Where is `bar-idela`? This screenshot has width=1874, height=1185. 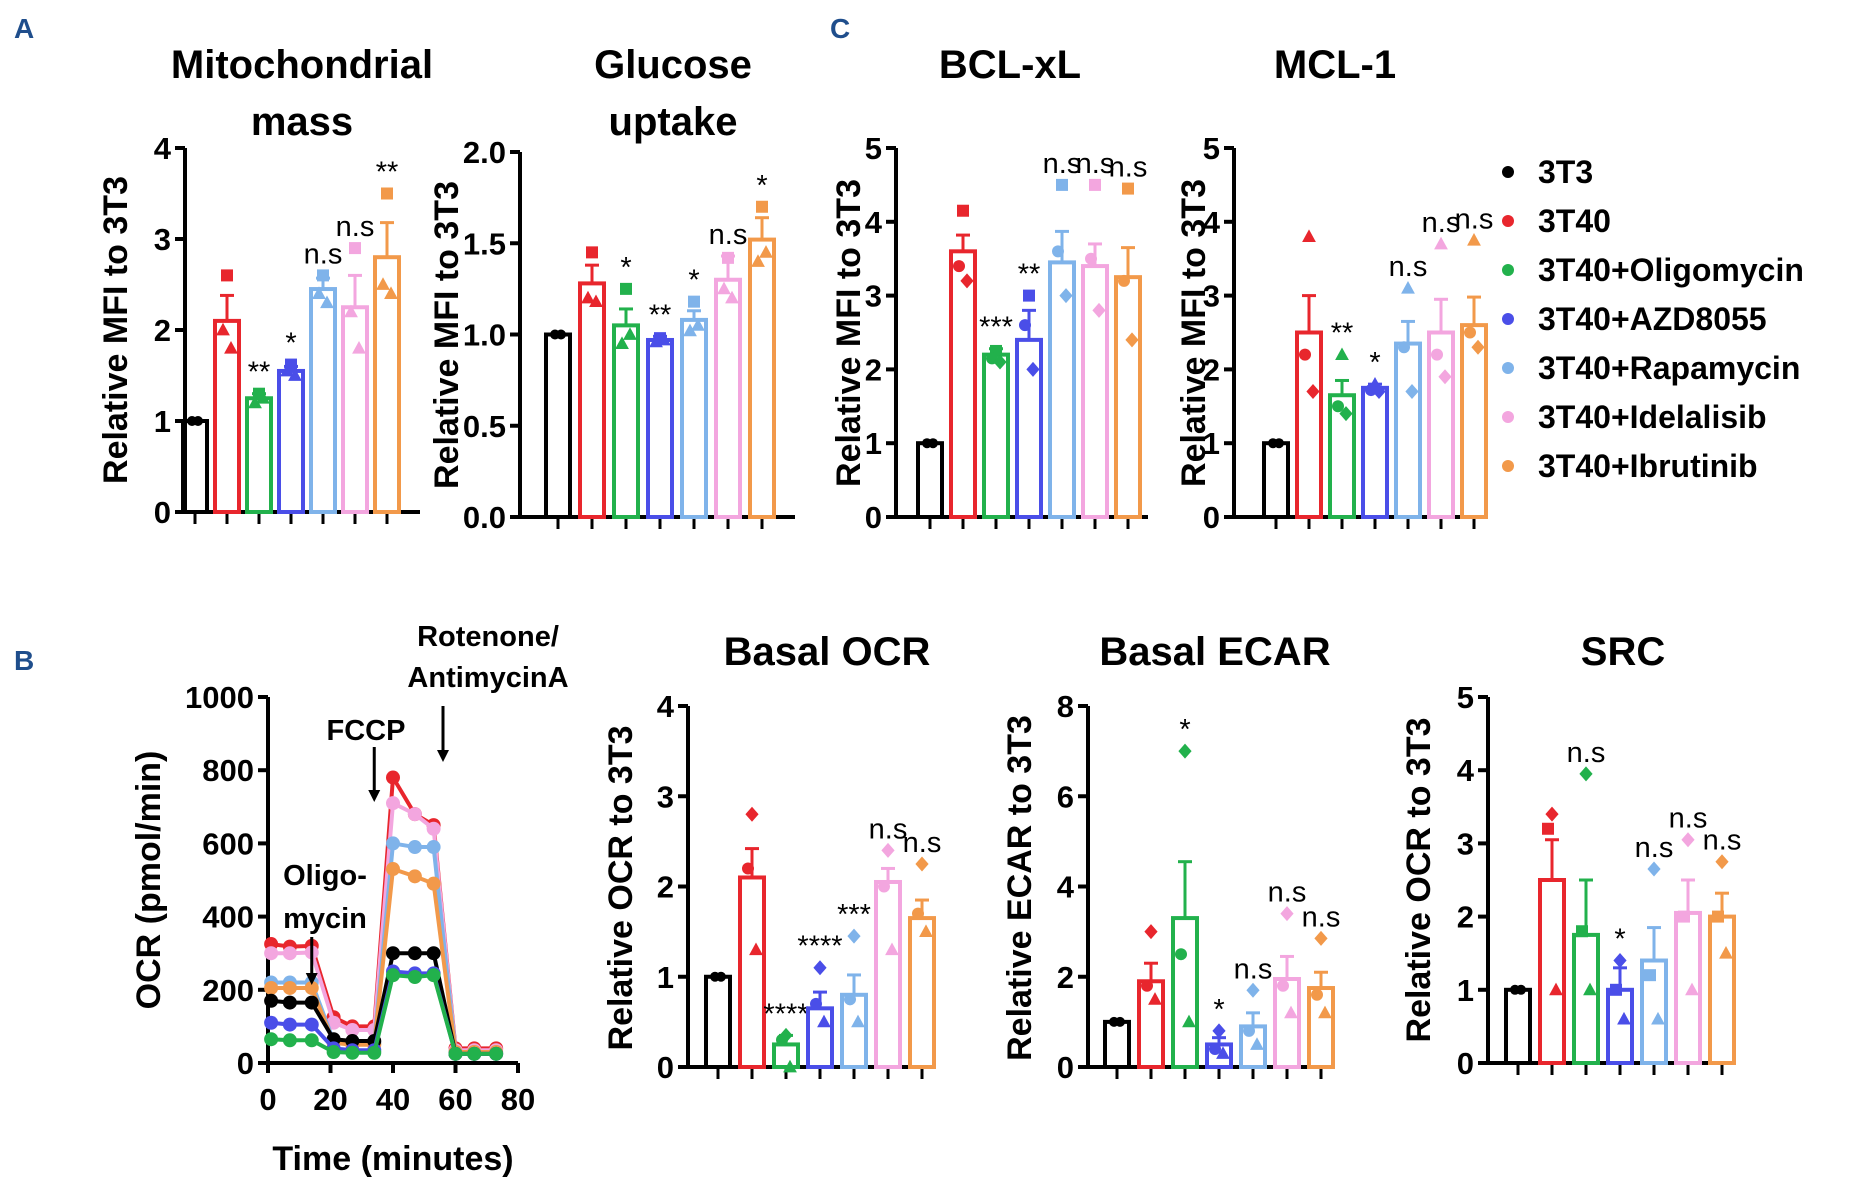 bar-idela is located at coordinates (355, 409).